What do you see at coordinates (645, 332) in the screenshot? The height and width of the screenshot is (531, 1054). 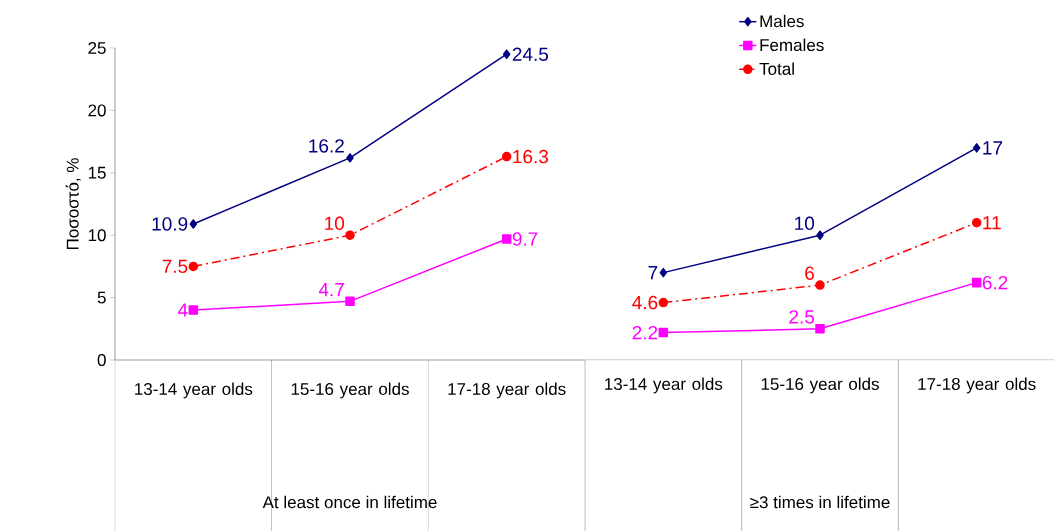 I see `data-label: 2.2` at bounding box center [645, 332].